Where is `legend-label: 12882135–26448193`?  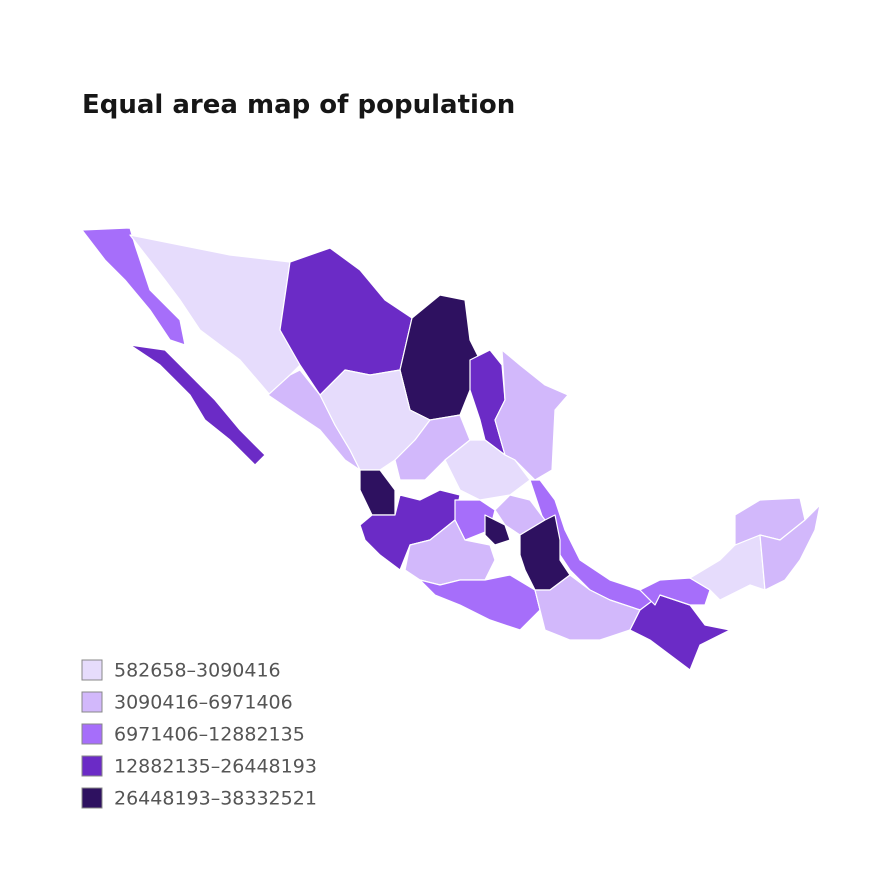 legend-label: 12882135–26448193 is located at coordinates (215, 767).